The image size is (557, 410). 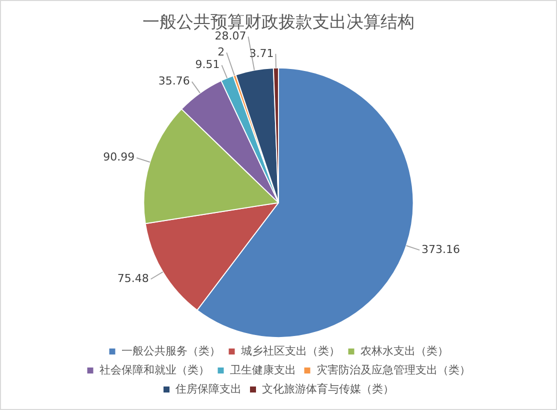 What do you see at coordinates (404, 351) in the screenshot?
I see `legend-label: 农林水支出（类）` at bounding box center [404, 351].